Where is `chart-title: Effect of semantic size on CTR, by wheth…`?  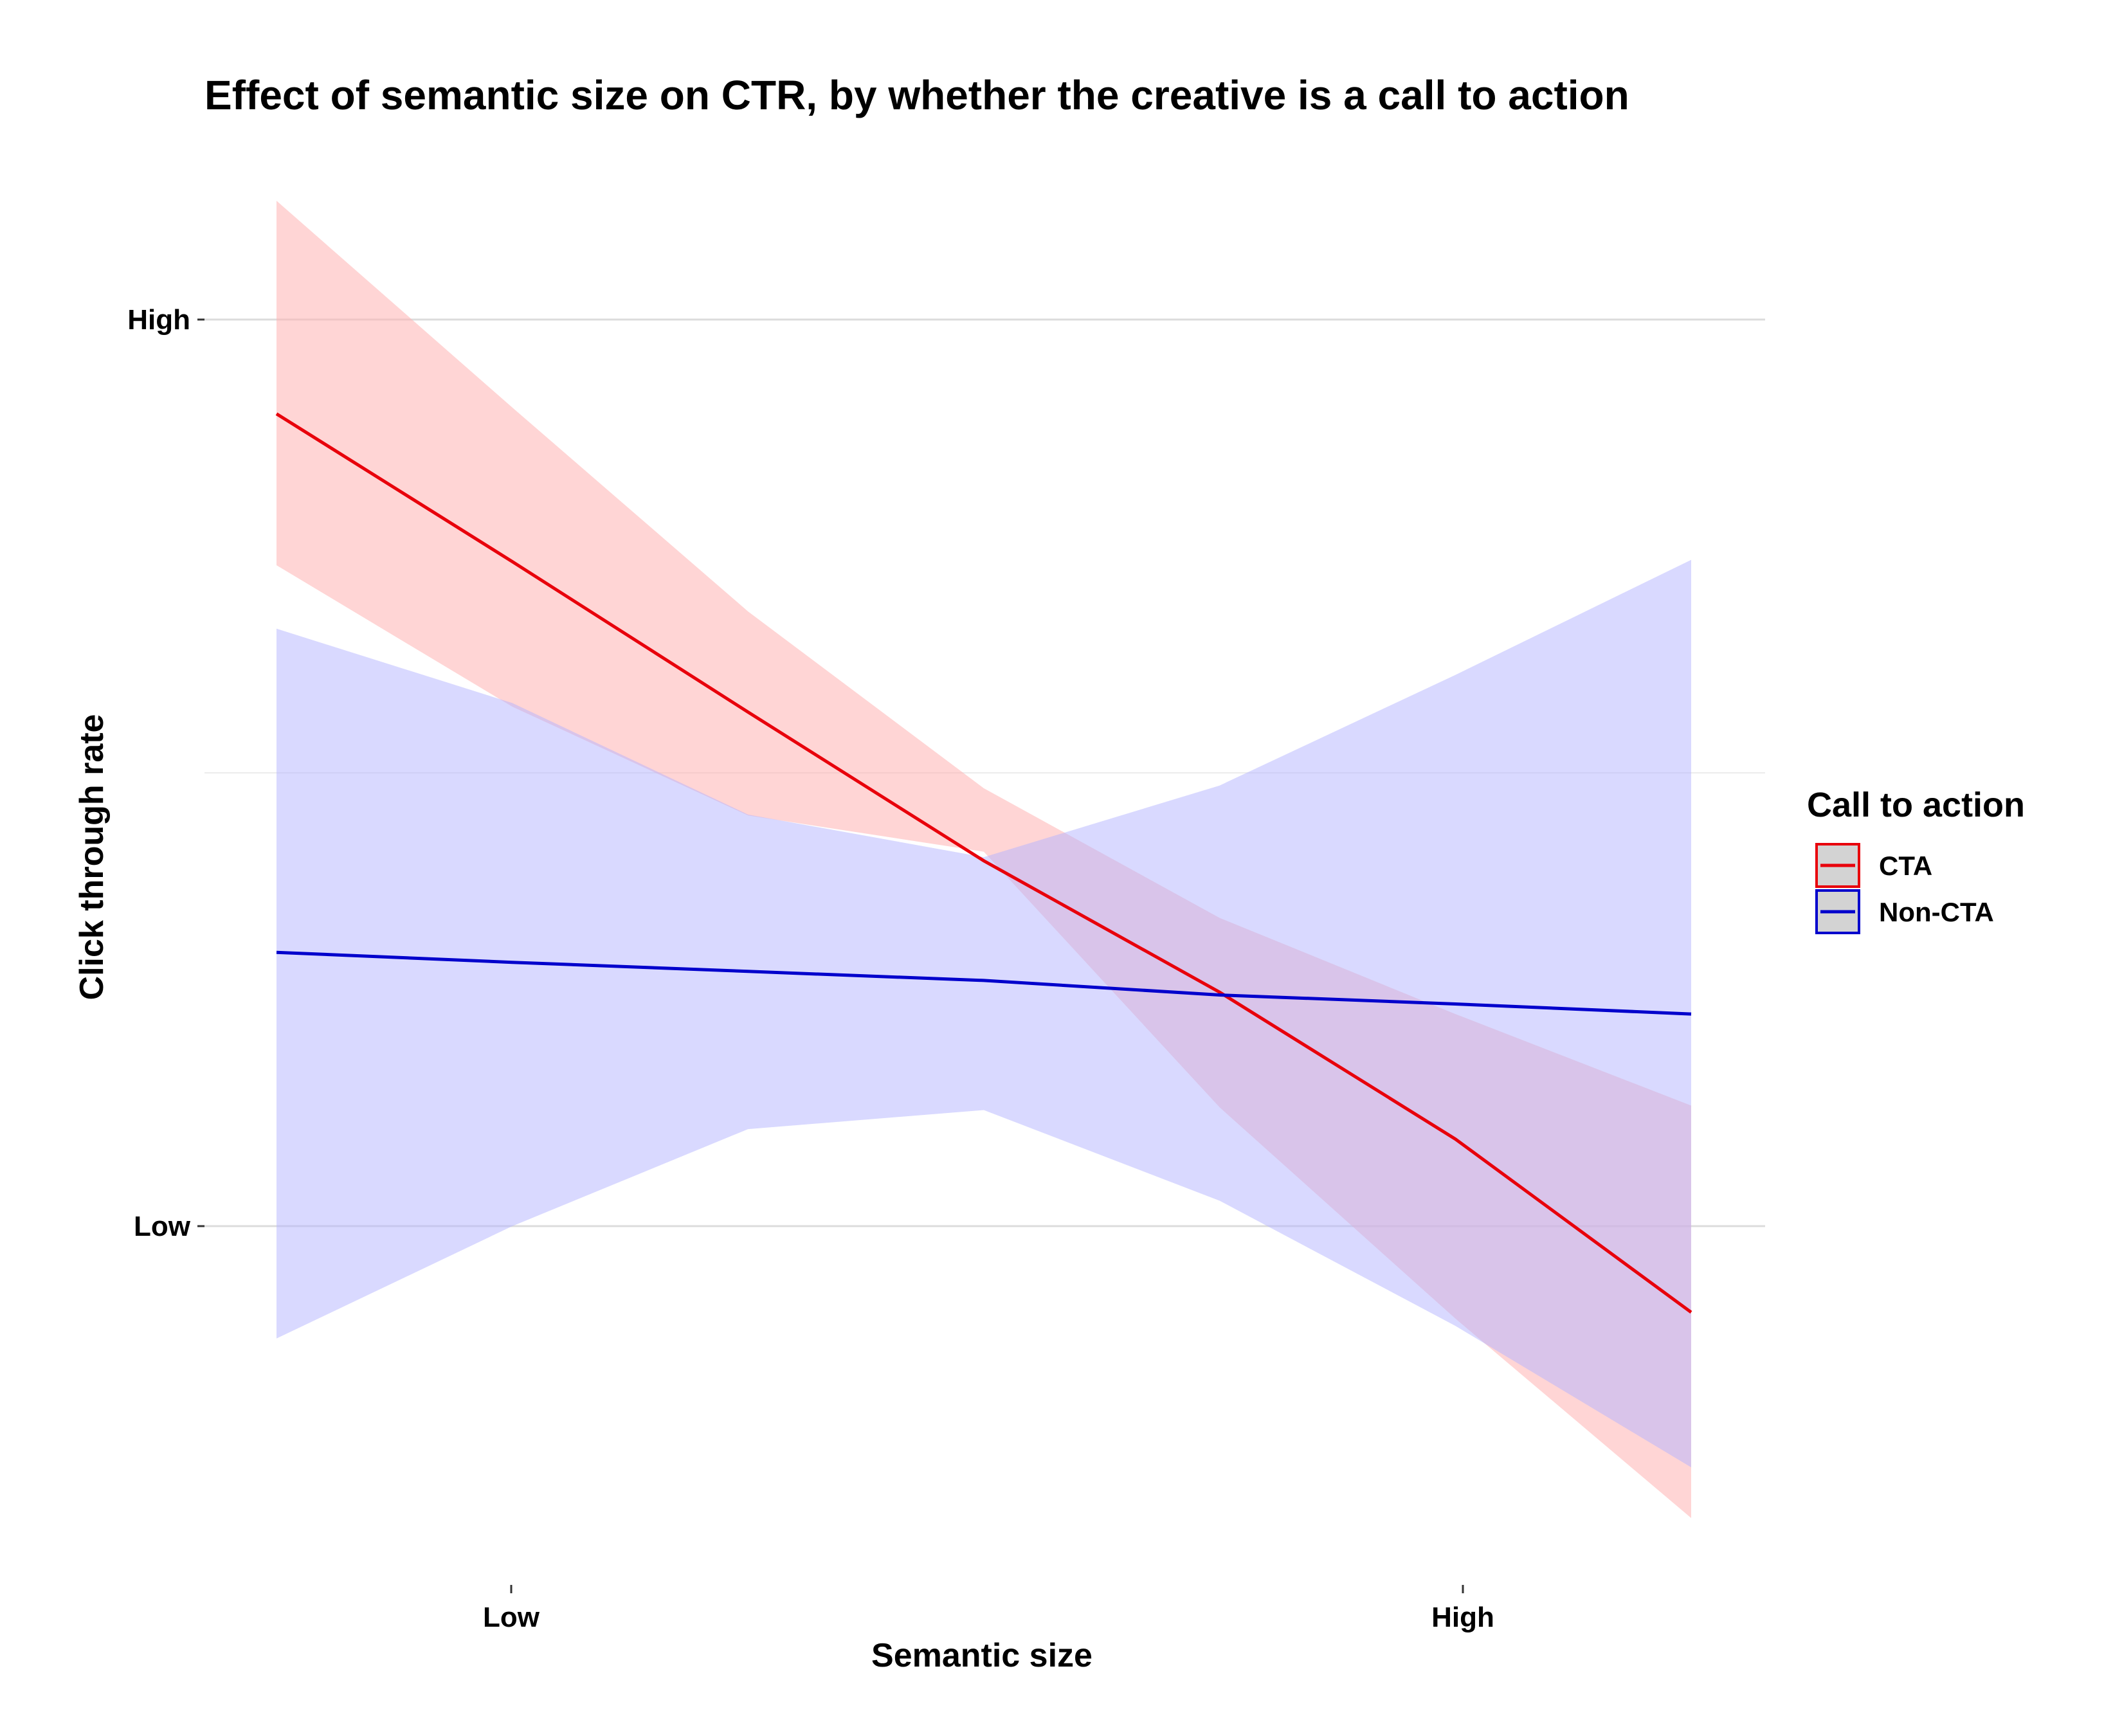 chart-title: Effect of semantic size on CTR, by wheth… is located at coordinates (916, 95).